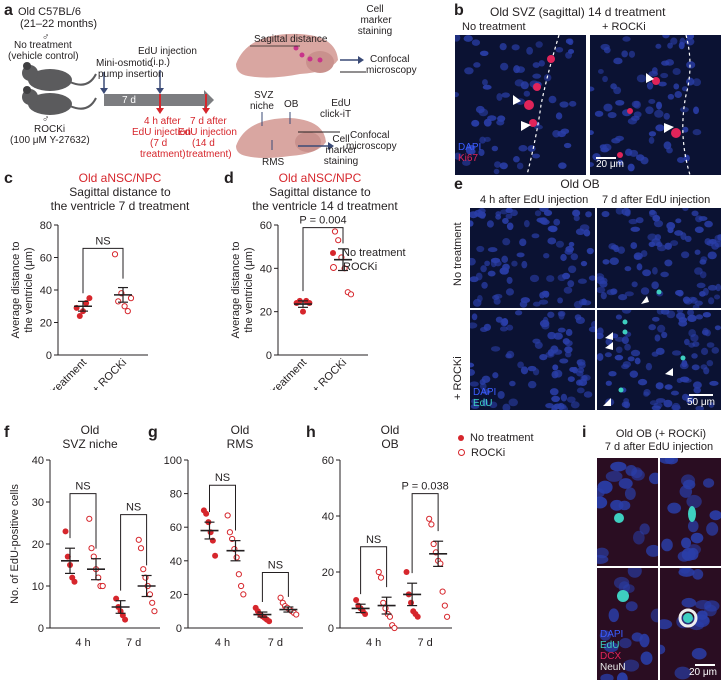  What do you see at coordinates (264, 95) in the screenshot?
I see `svz-label-1: SVZ` at bounding box center [264, 95].